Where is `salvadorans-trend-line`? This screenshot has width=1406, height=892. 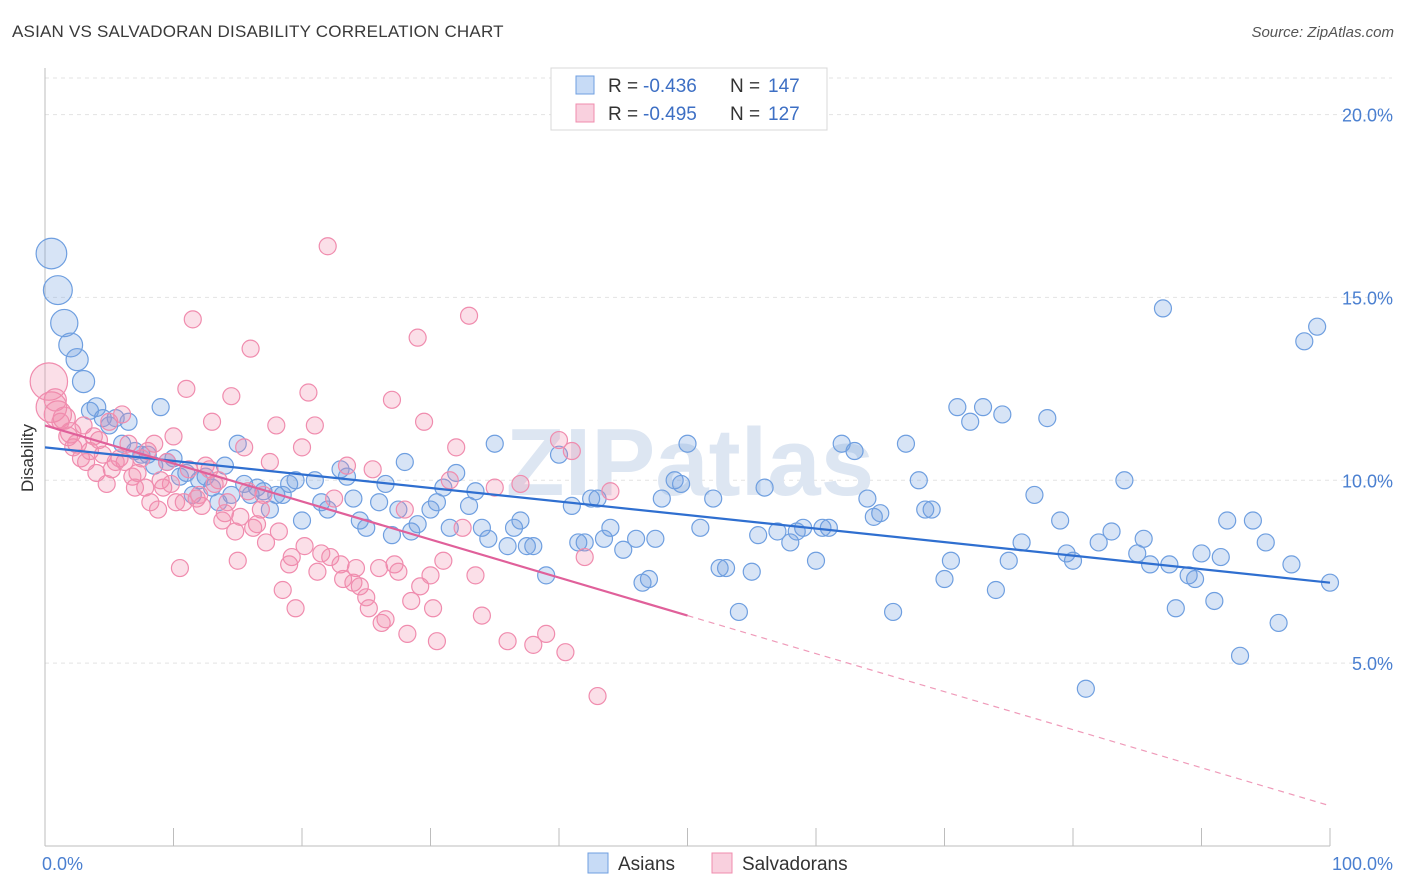
salvadorans-trend-line is located at coordinates (366, 520).